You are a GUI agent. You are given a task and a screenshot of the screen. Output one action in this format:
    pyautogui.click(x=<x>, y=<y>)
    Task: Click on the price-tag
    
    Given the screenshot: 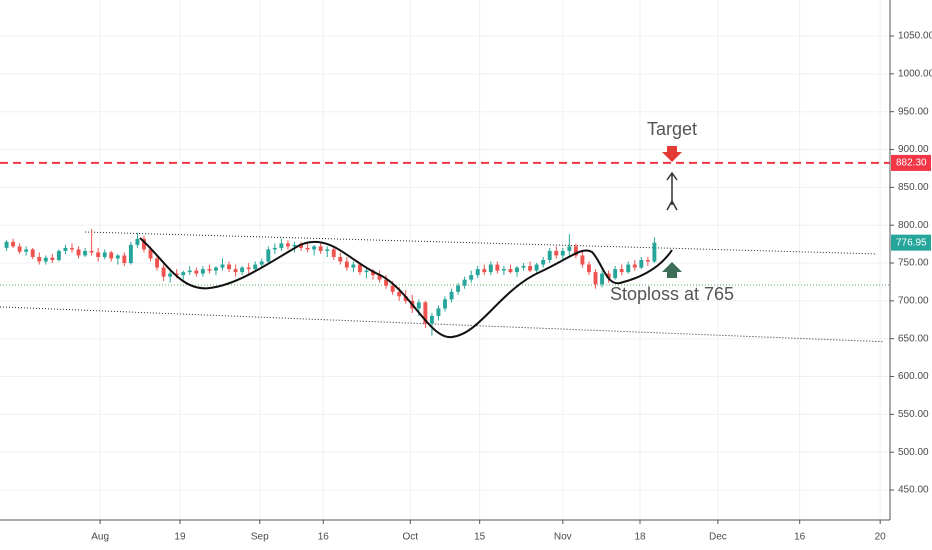 What is the action you would take?
    pyautogui.click(x=911, y=162)
    